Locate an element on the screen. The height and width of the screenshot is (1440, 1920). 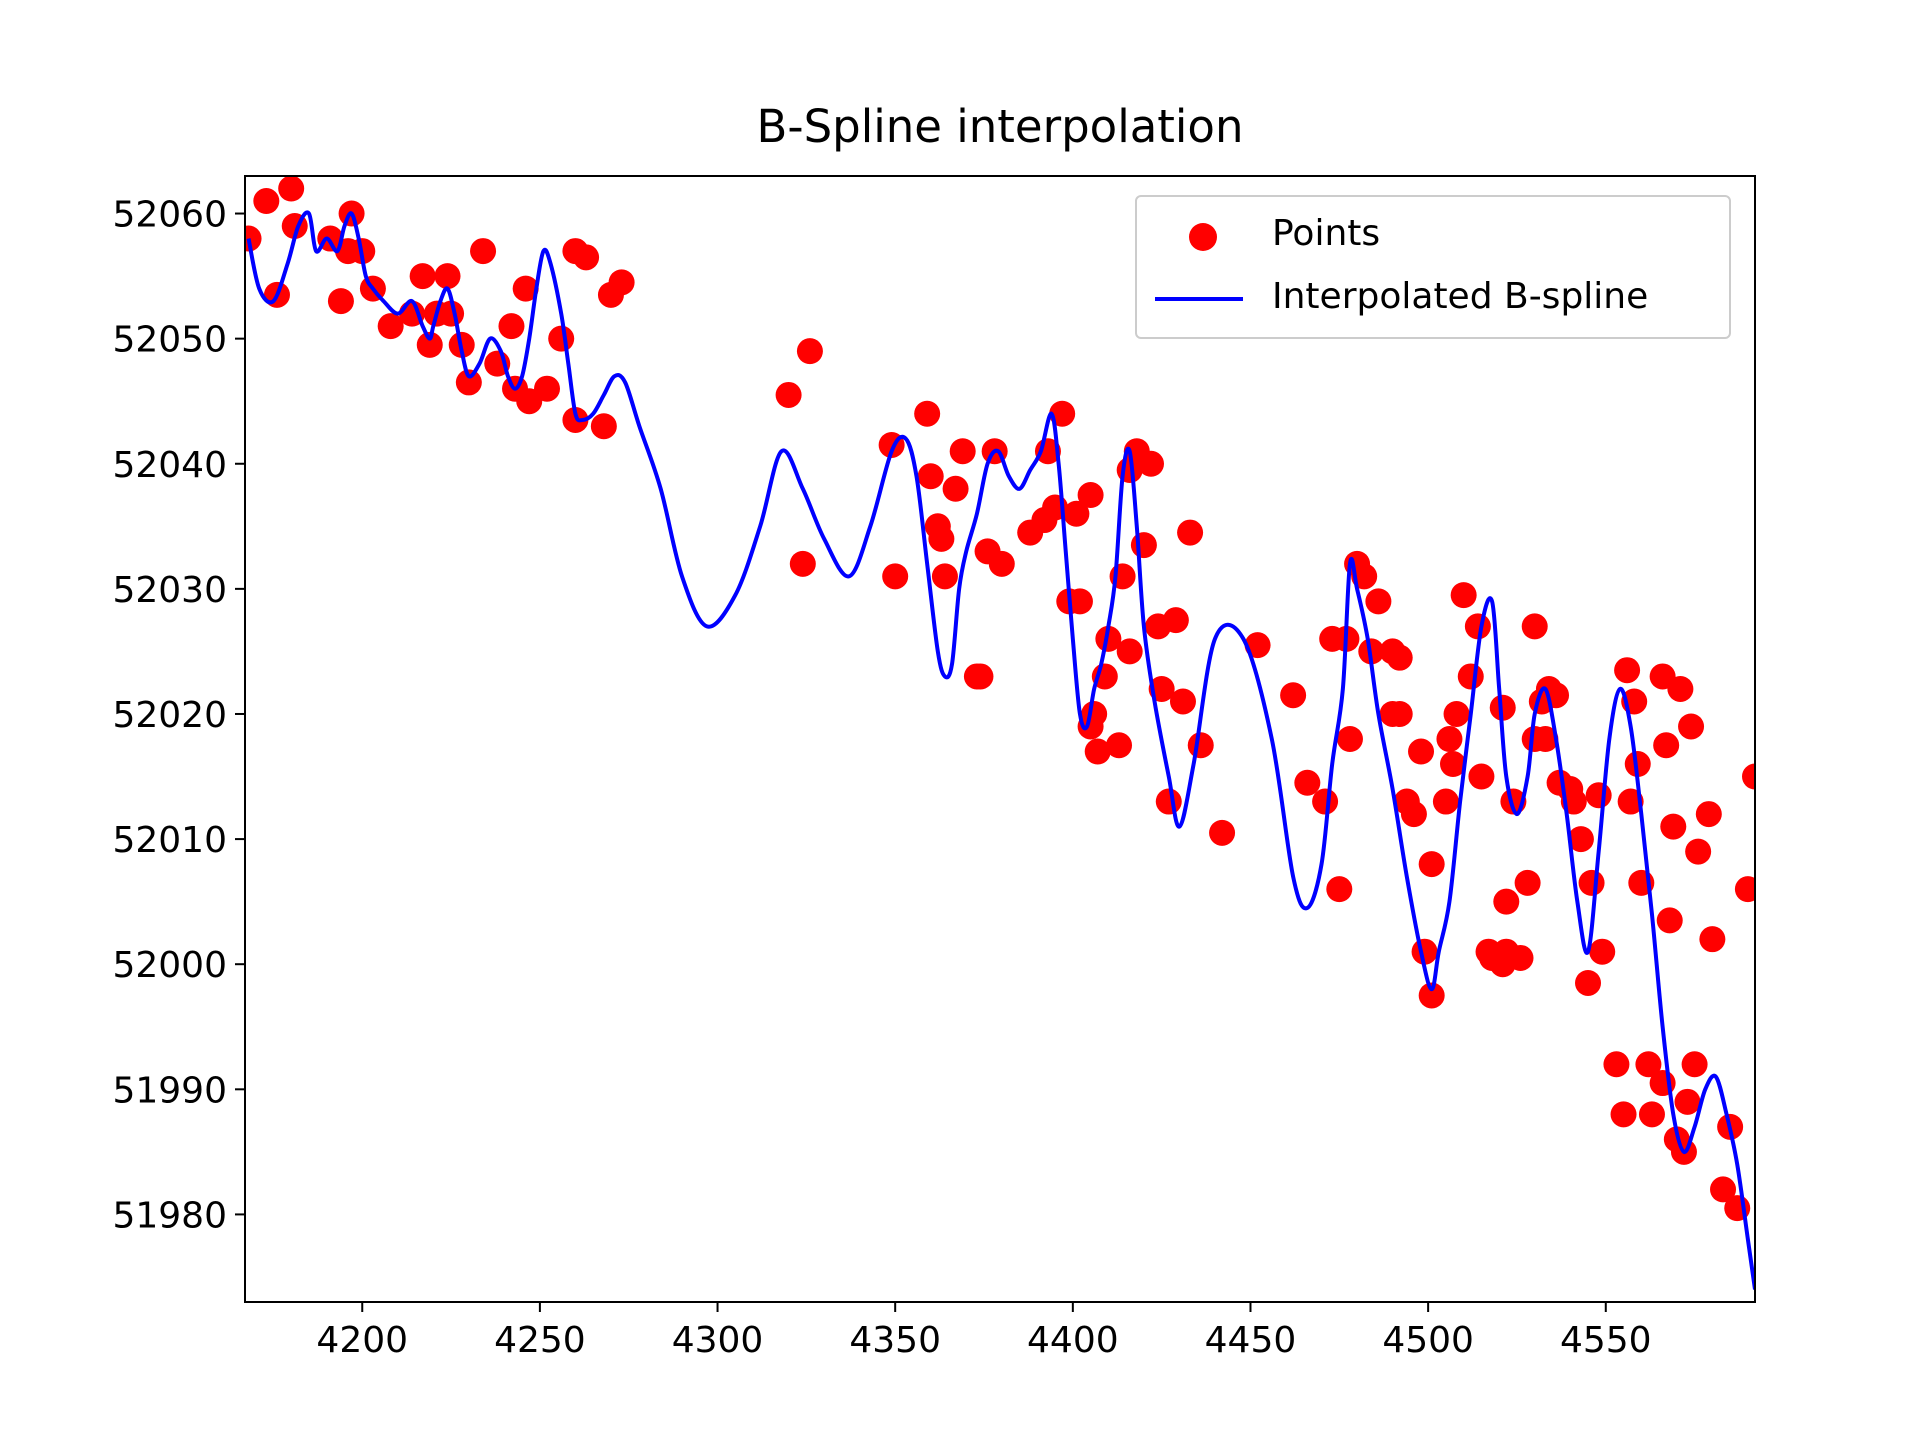
x-tick-label: 4450 is located at coordinates (1251, 1340).